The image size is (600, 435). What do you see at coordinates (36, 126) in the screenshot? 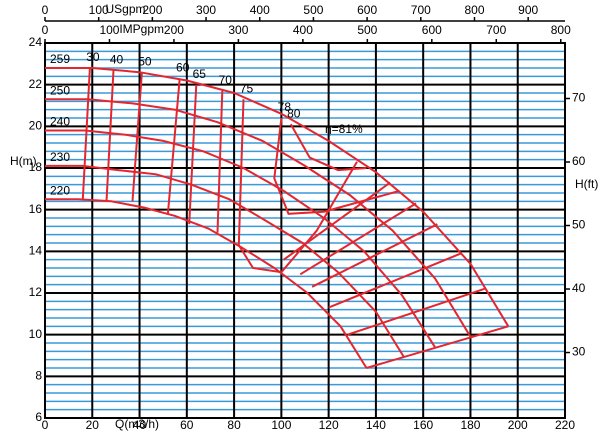
I see `y-tick-label: 20` at bounding box center [36, 126].